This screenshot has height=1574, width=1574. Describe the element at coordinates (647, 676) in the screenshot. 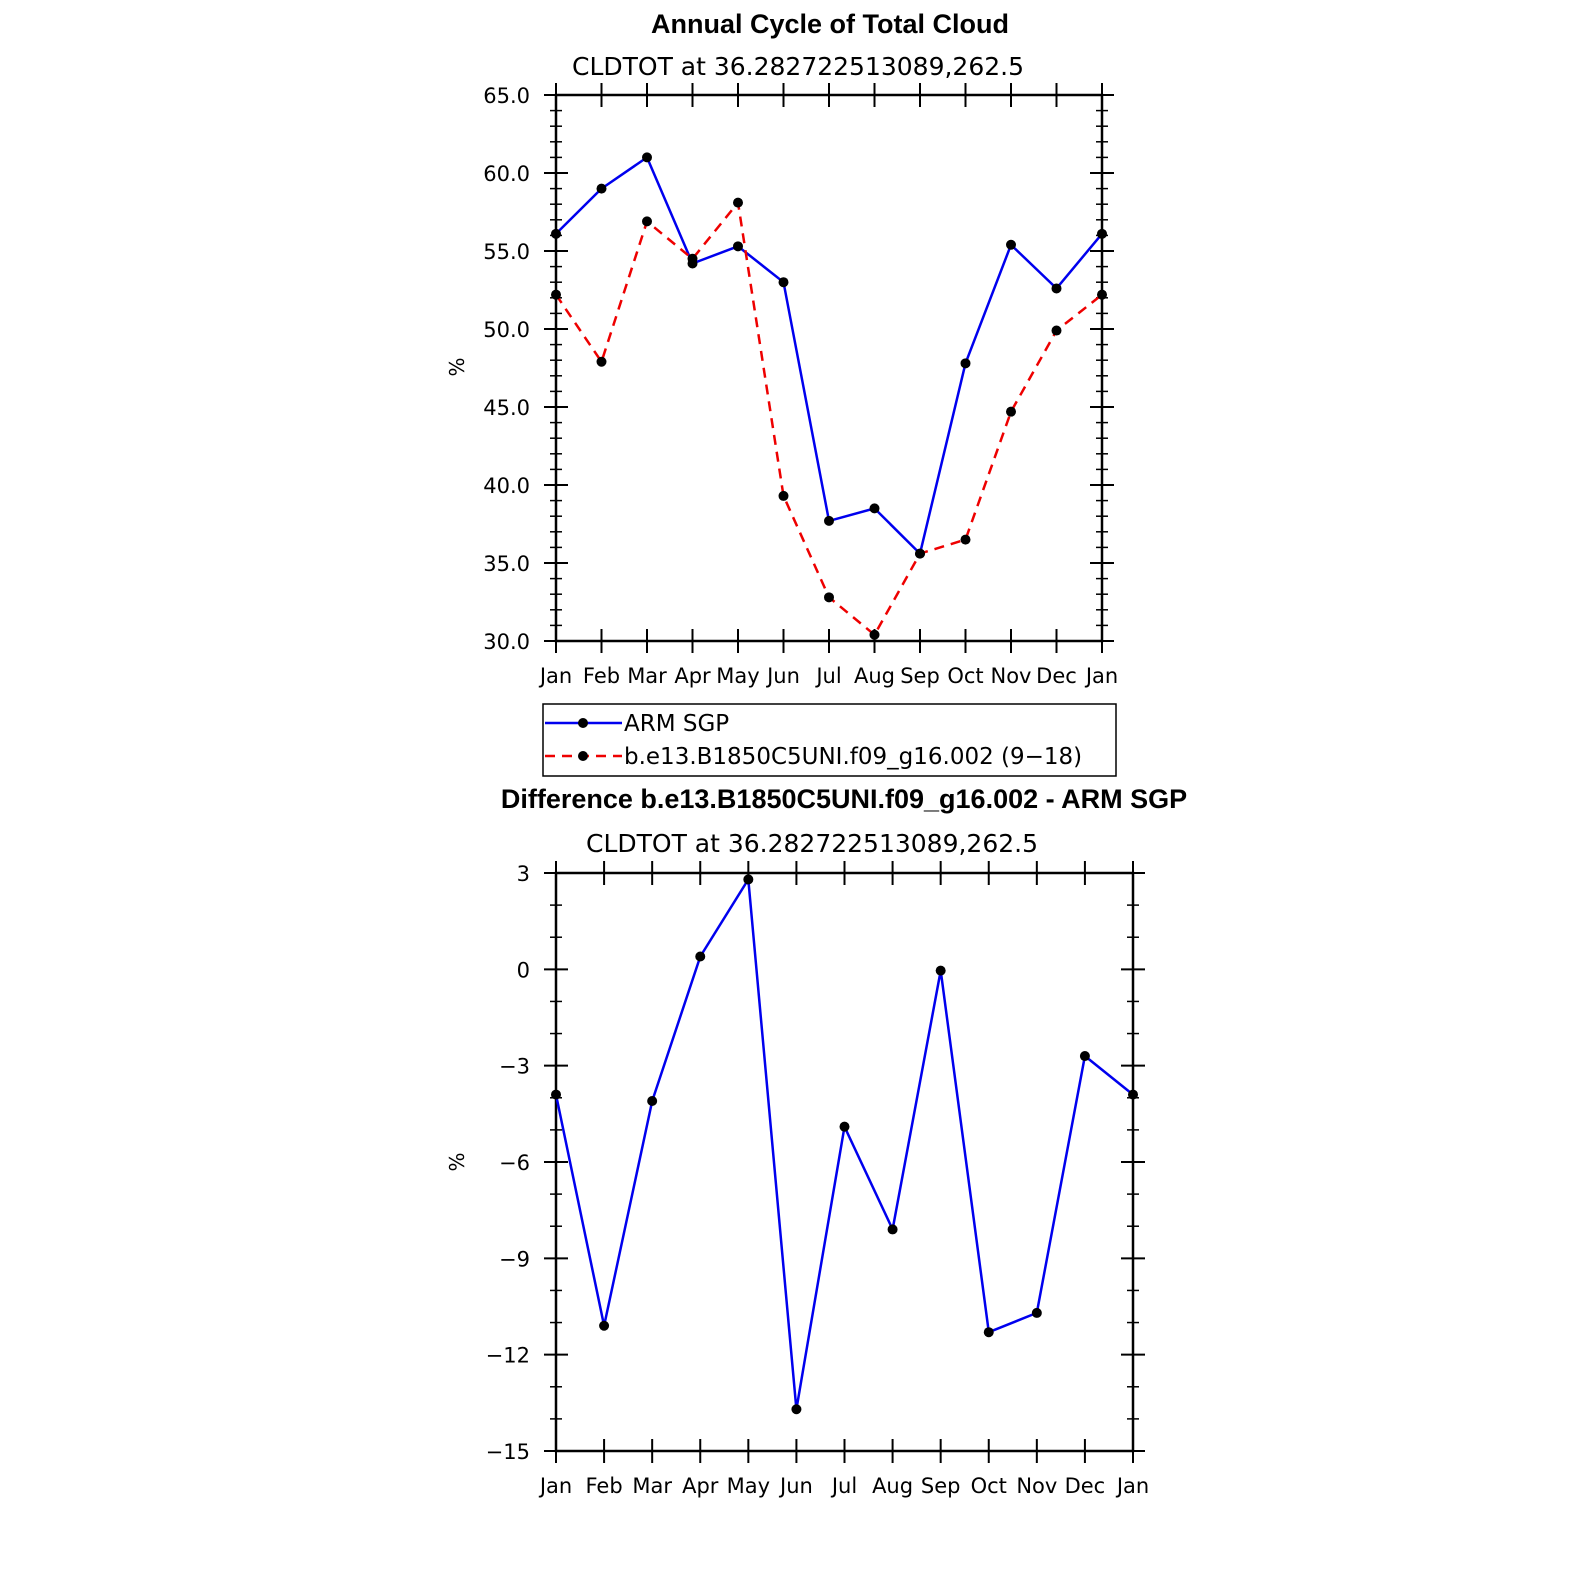

I see `top-xtick-label: Mar` at that location.